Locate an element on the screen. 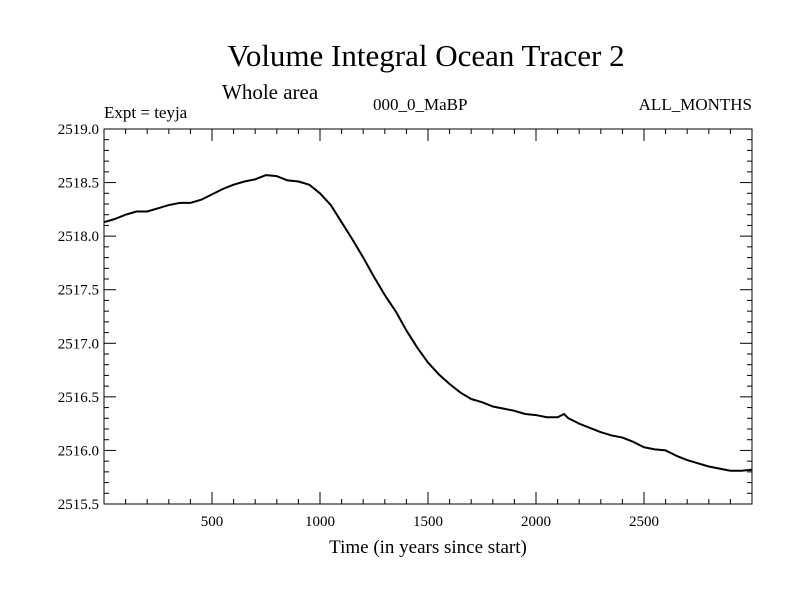 The height and width of the screenshot is (600, 800). y-tick-label: 2516.5 is located at coordinates (78, 398).